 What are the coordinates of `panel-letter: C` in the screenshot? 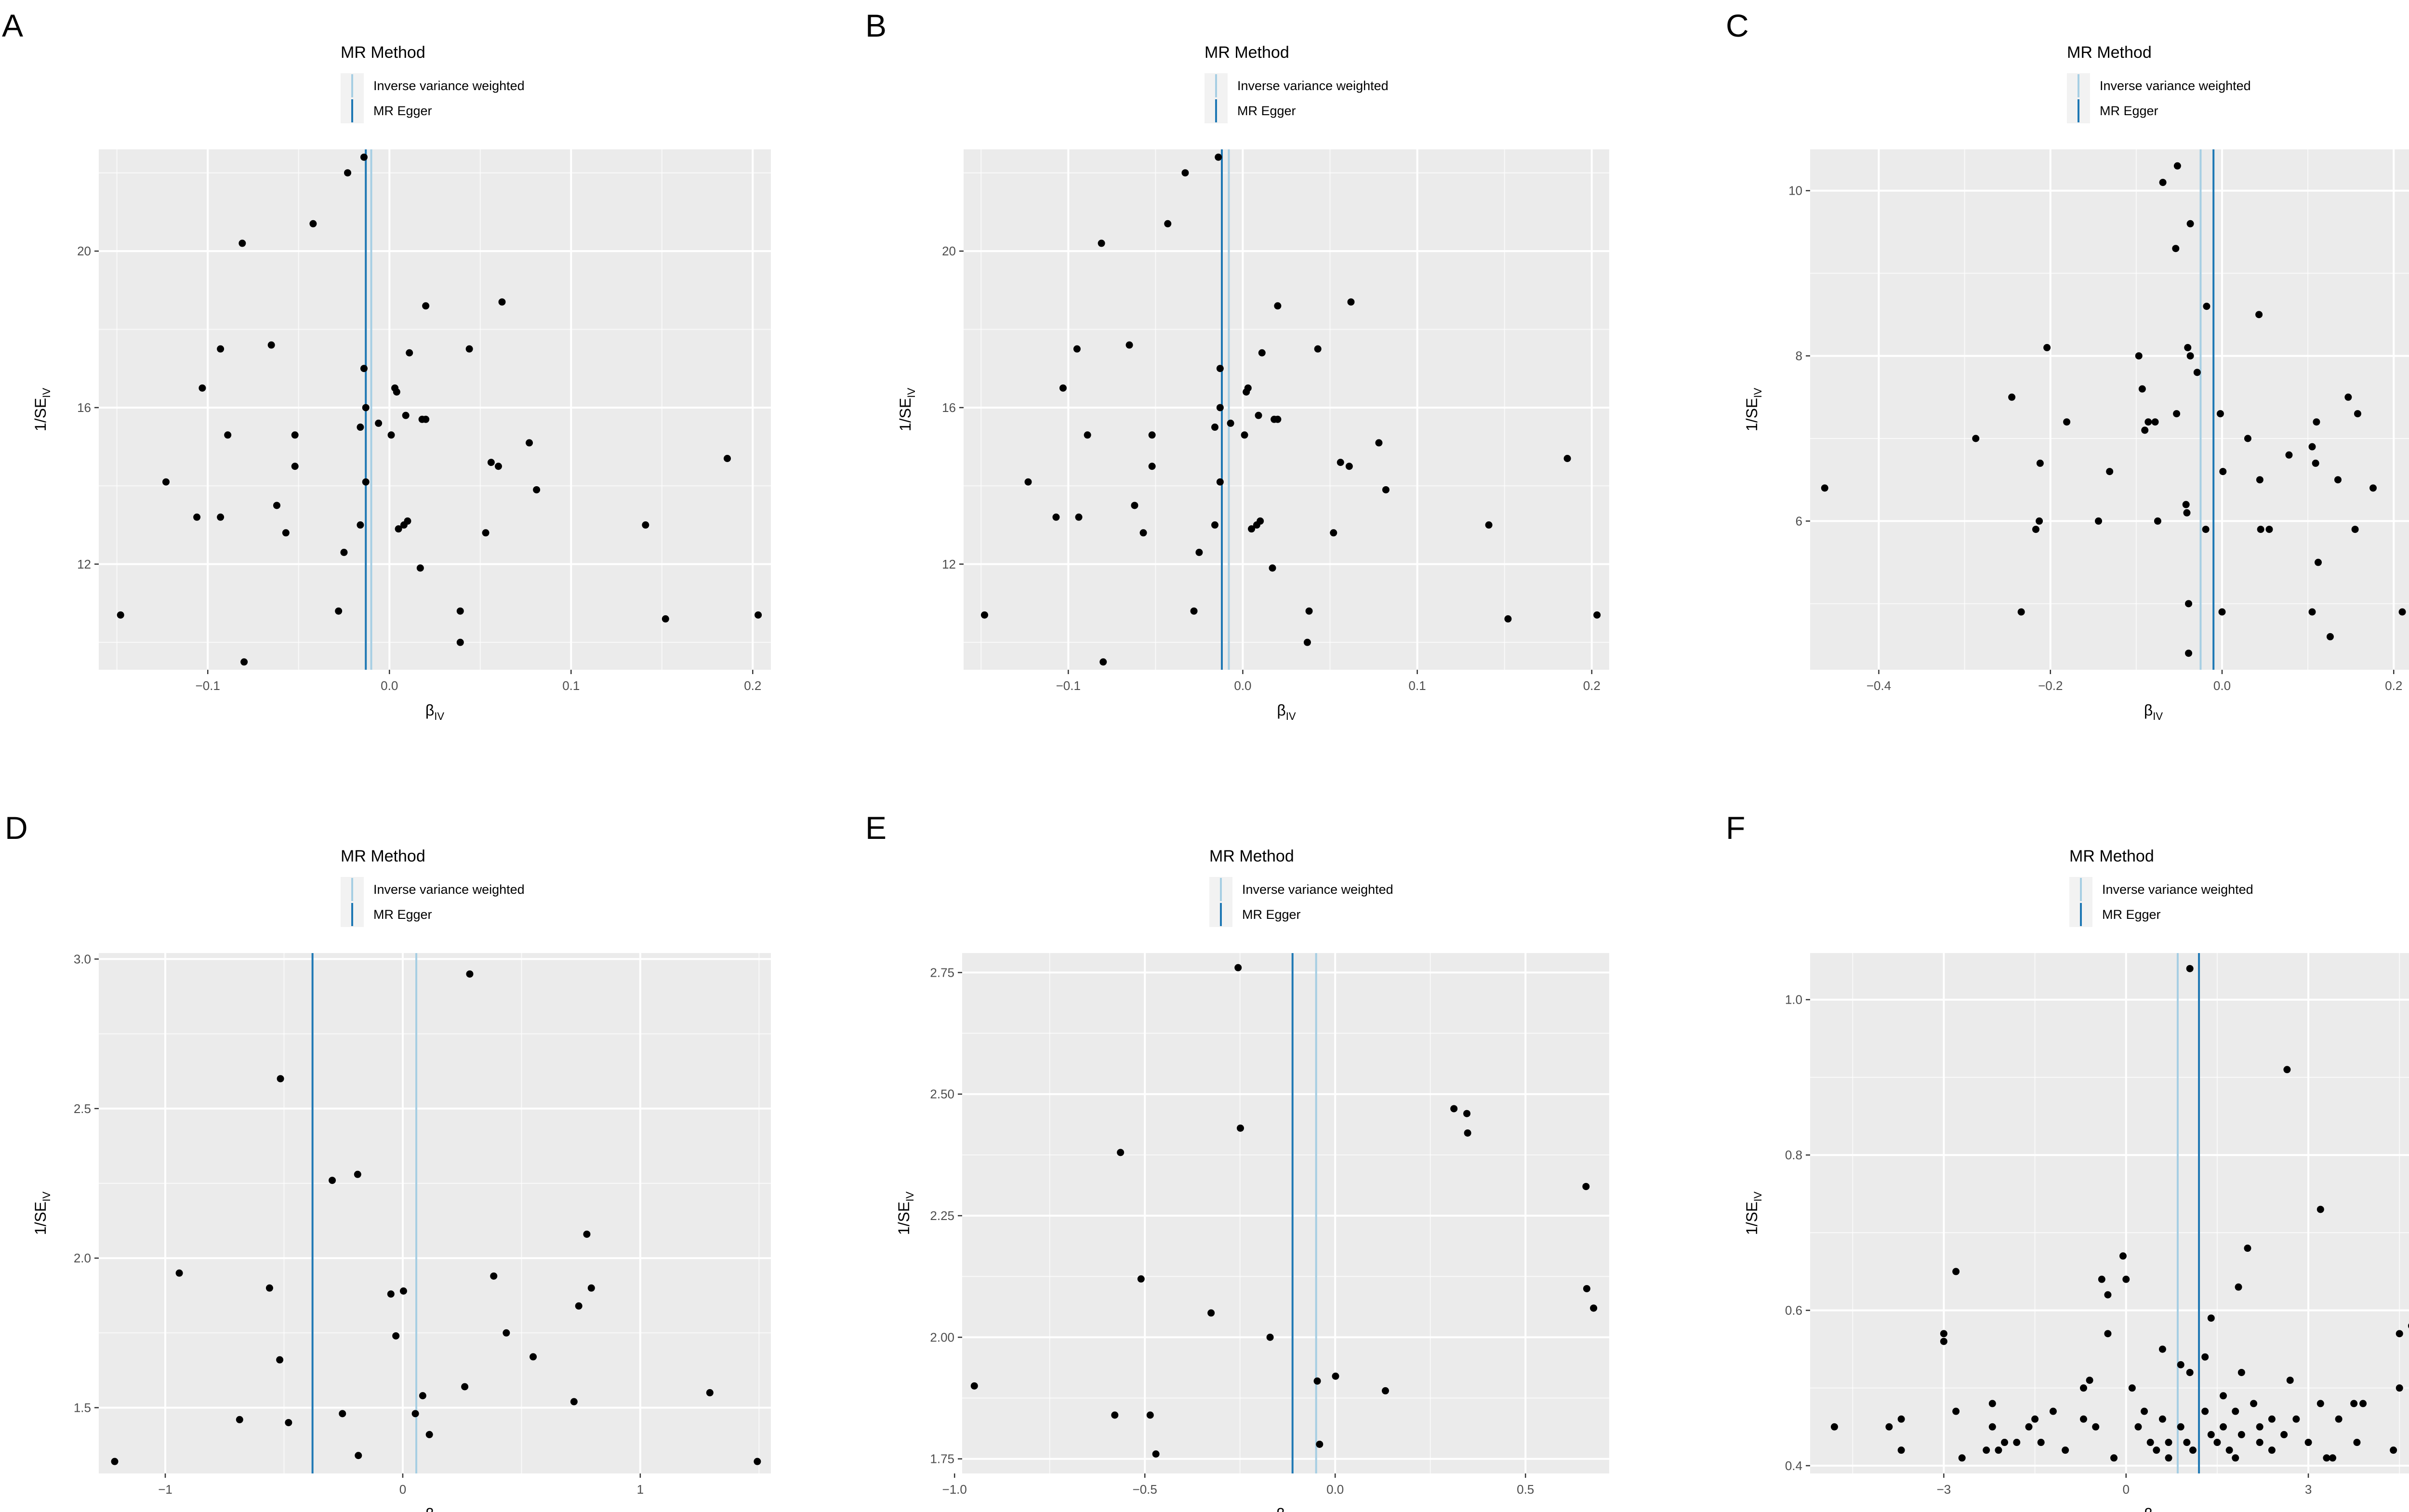 It's located at (1737, 25).